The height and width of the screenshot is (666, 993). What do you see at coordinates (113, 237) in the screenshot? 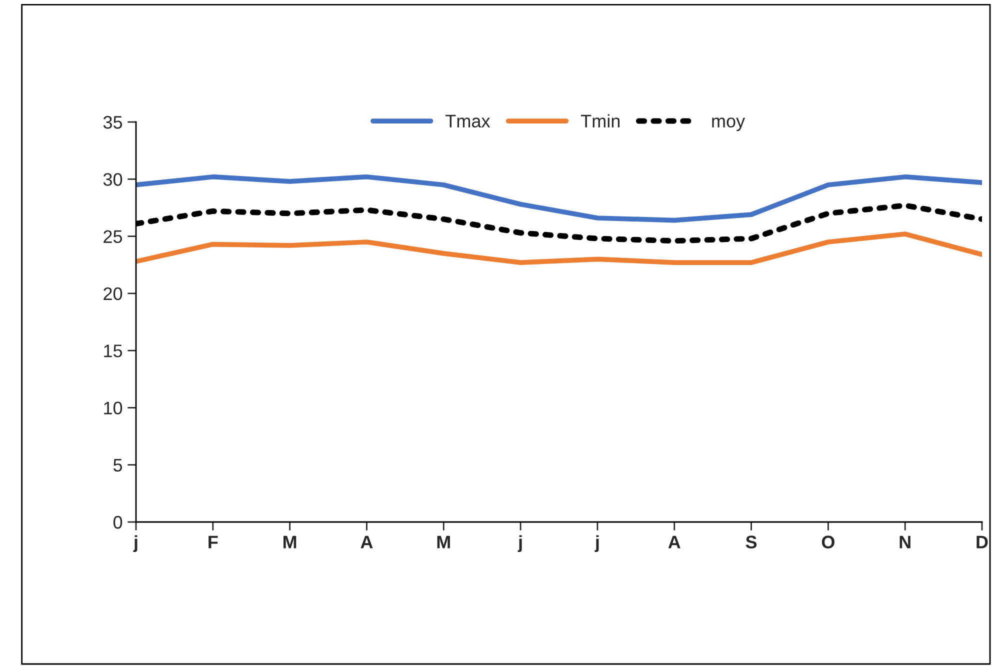
I see `y-tick-label: 25` at bounding box center [113, 237].